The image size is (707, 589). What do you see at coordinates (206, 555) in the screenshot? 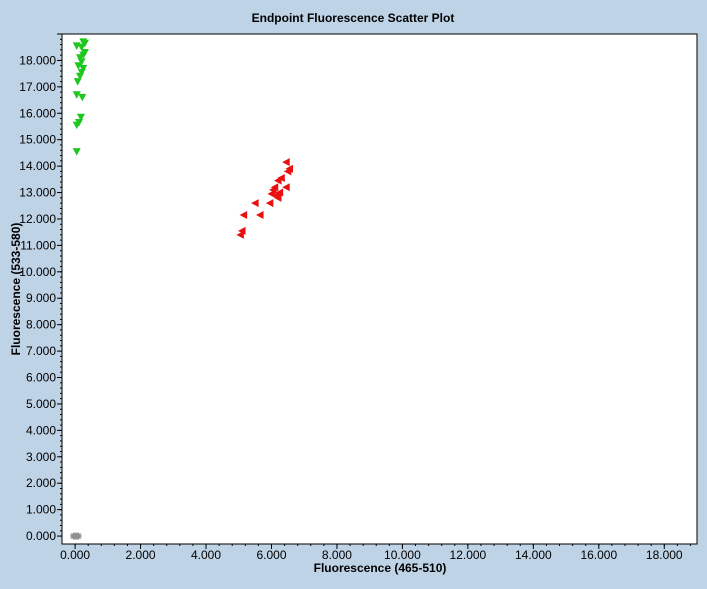
I see `x-tick-label: 4.000` at bounding box center [206, 555].